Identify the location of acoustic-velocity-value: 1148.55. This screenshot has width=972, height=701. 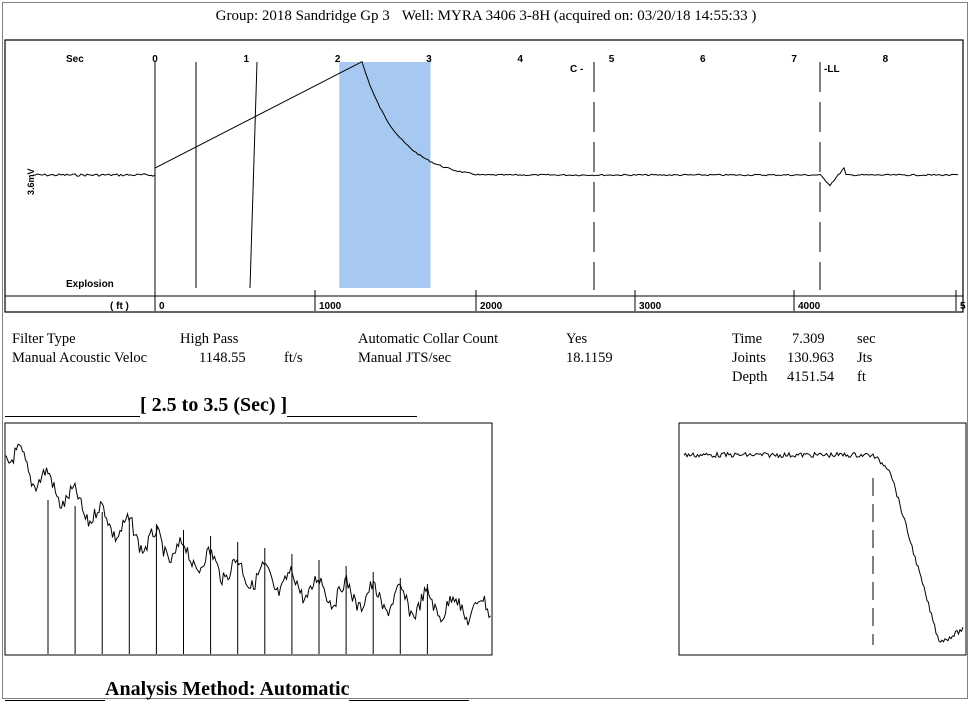
(222, 358).